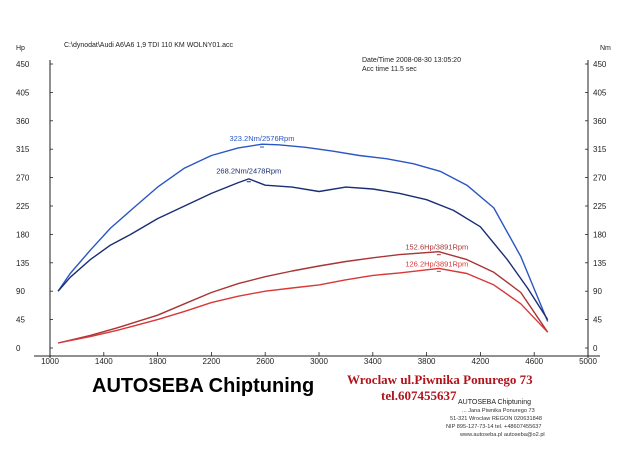 Image resolution: width=640 pixels, height=464 pixels. What do you see at coordinates (600, 263) in the screenshot?
I see `y-tick-label-right: 135` at bounding box center [600, 263].